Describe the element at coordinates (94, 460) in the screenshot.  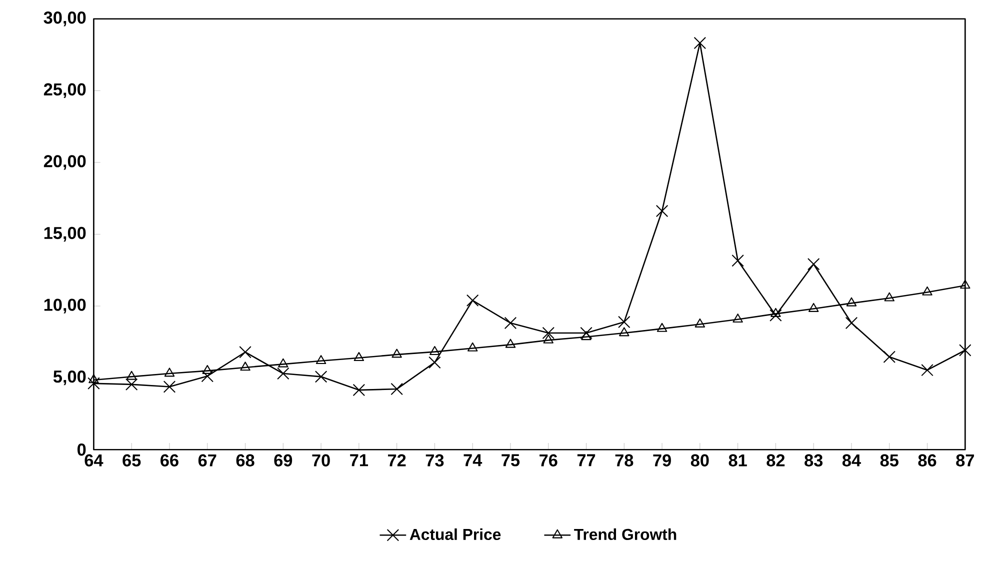
I see `x-tick-label: 64` at that location.